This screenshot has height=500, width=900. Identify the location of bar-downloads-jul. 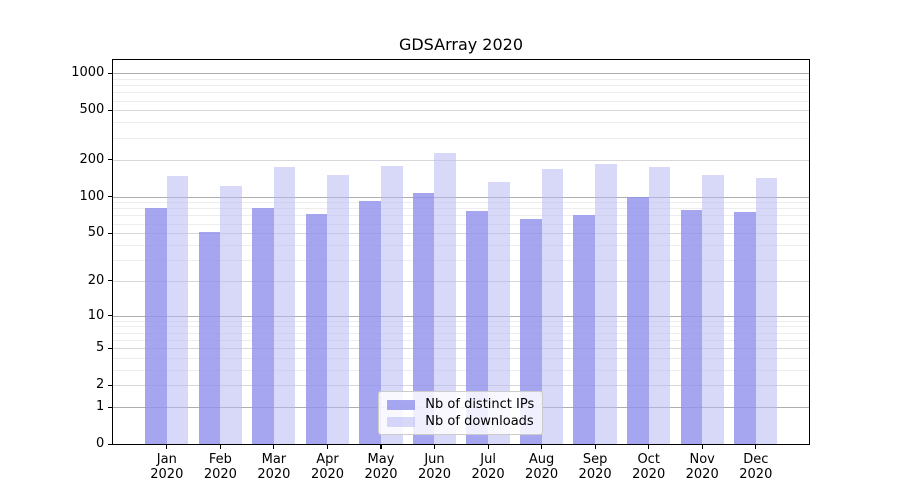
(499, 313).